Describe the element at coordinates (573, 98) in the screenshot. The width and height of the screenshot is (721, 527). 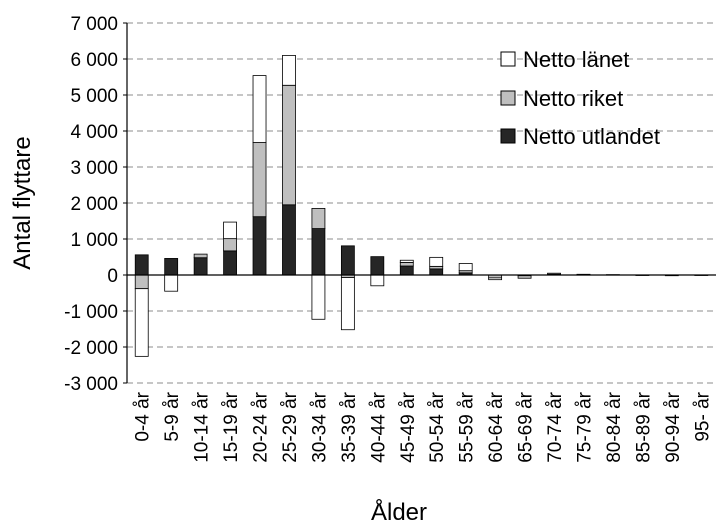
I see `legend-label-netto-riket: Netto riket` at that location.